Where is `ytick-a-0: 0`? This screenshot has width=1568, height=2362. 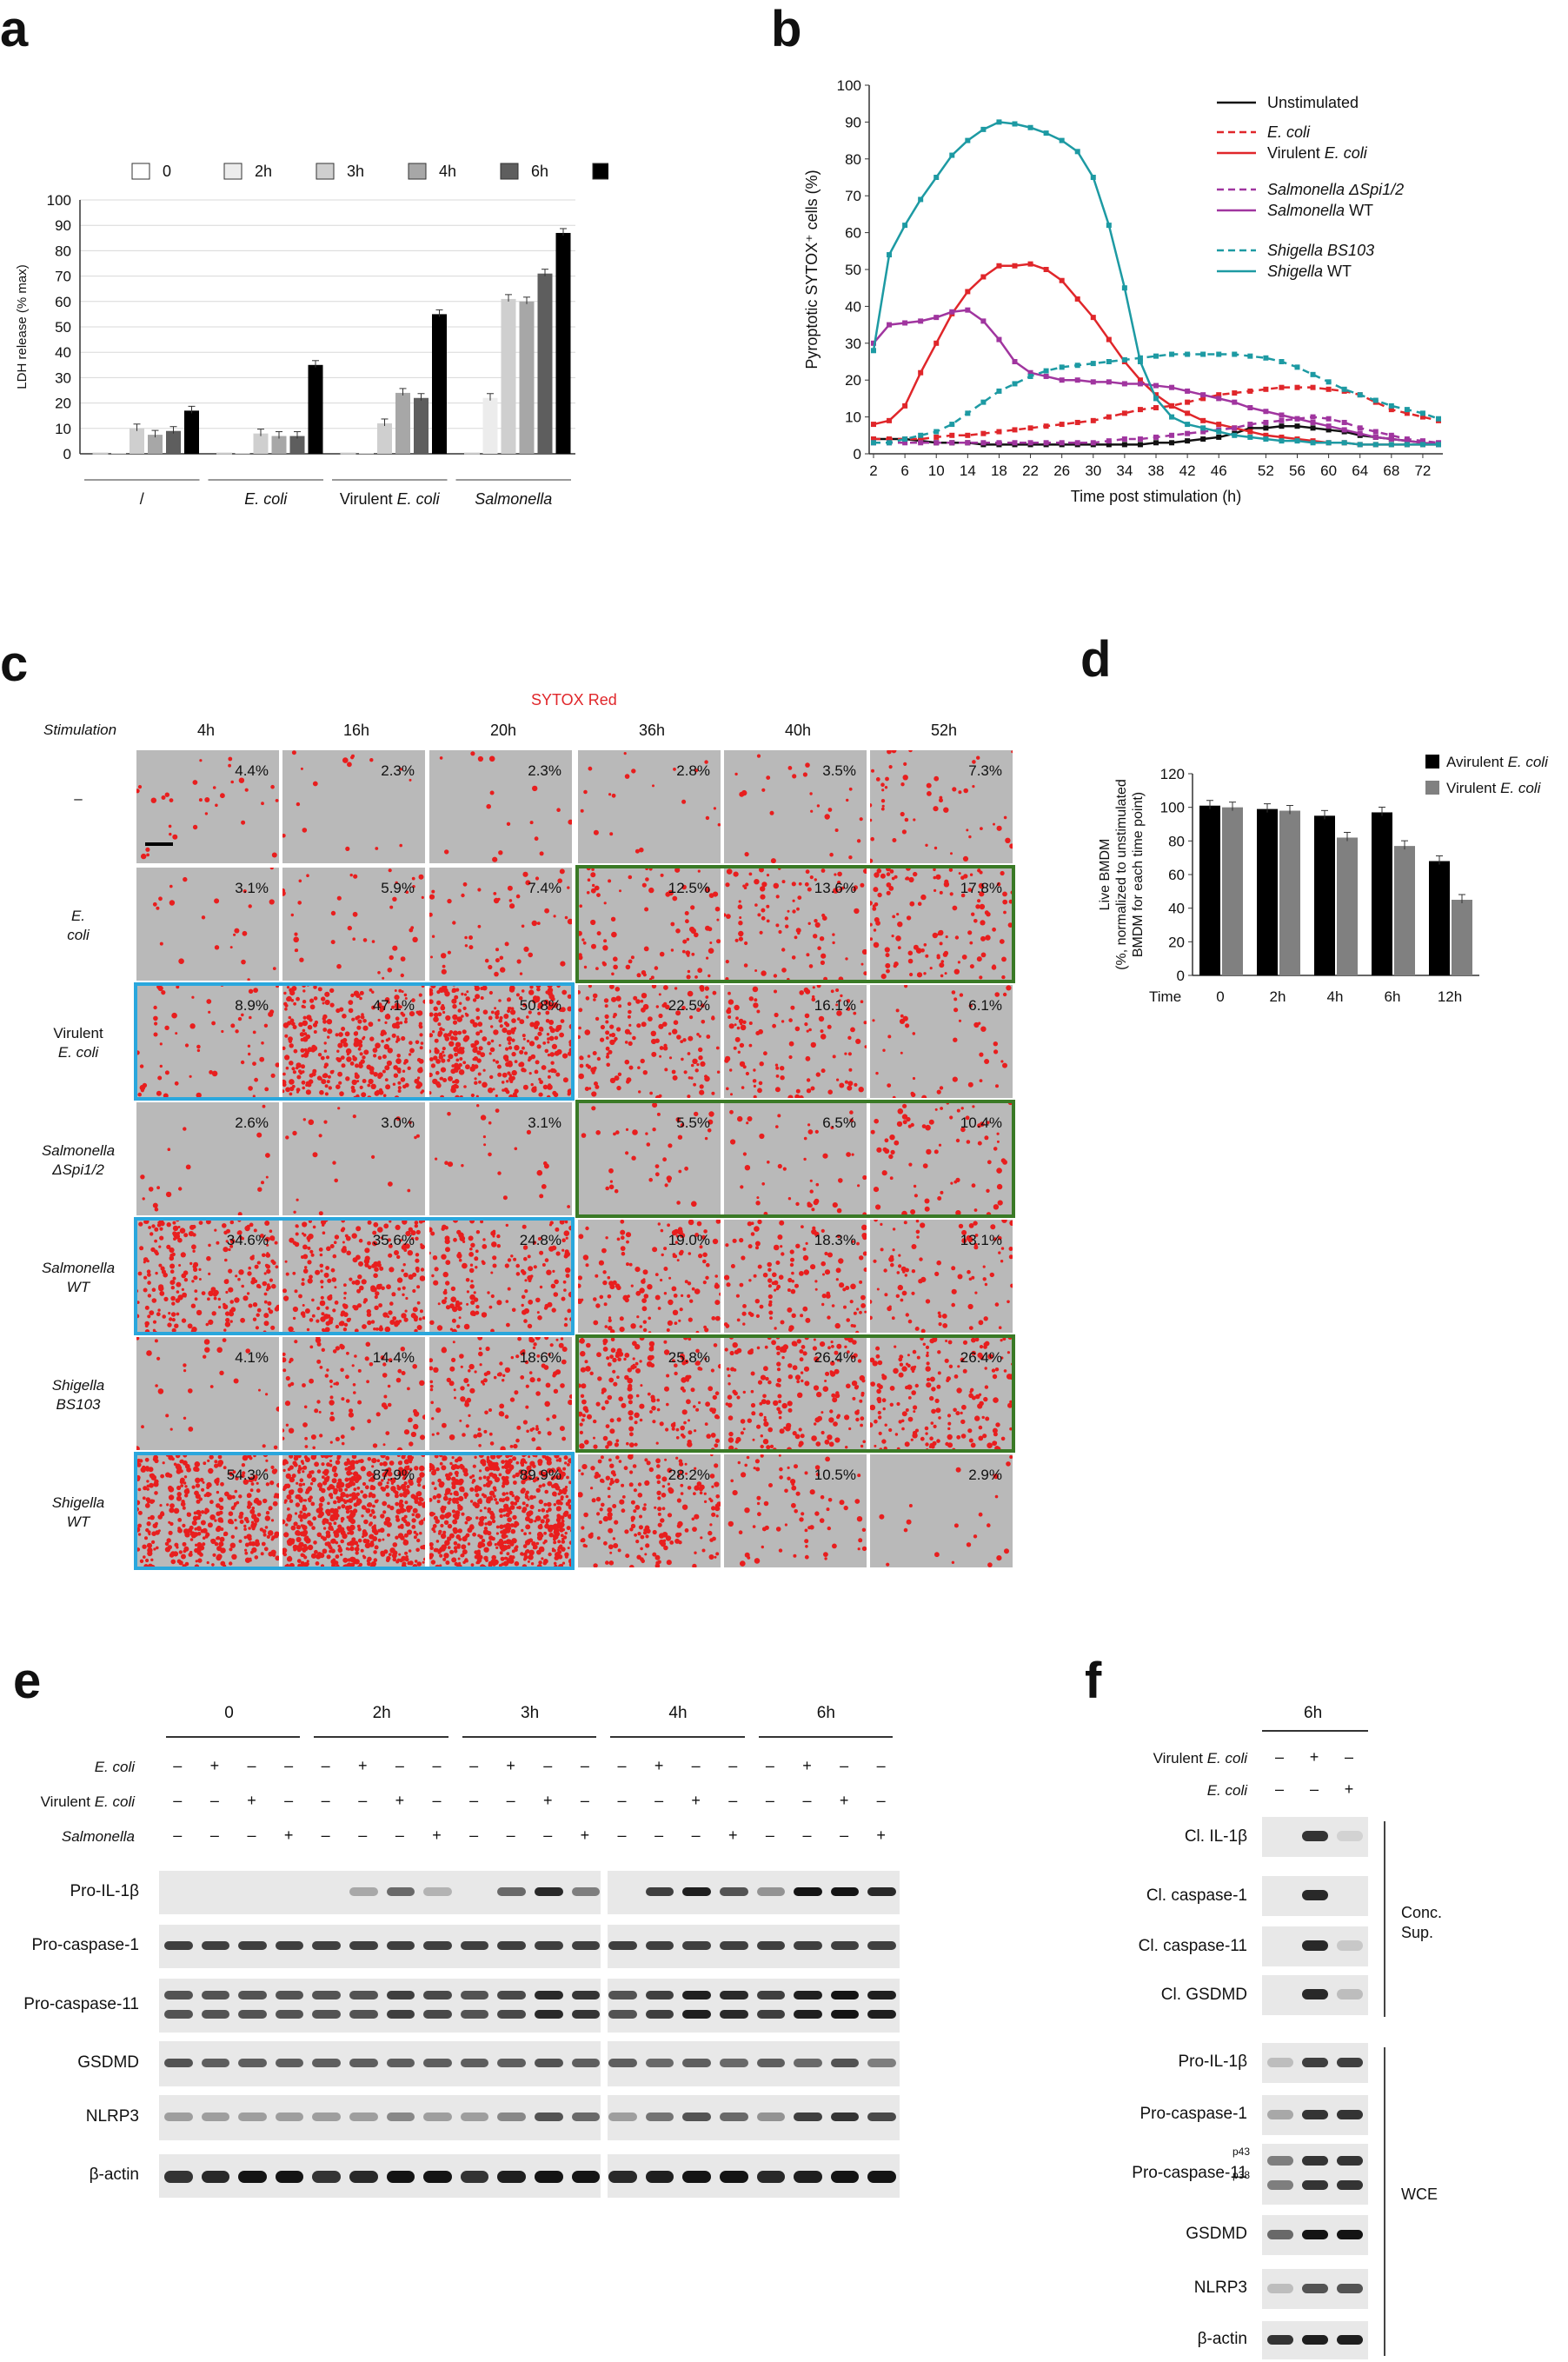 ytick-a-0: 0 is located at coordinates (67, 454).